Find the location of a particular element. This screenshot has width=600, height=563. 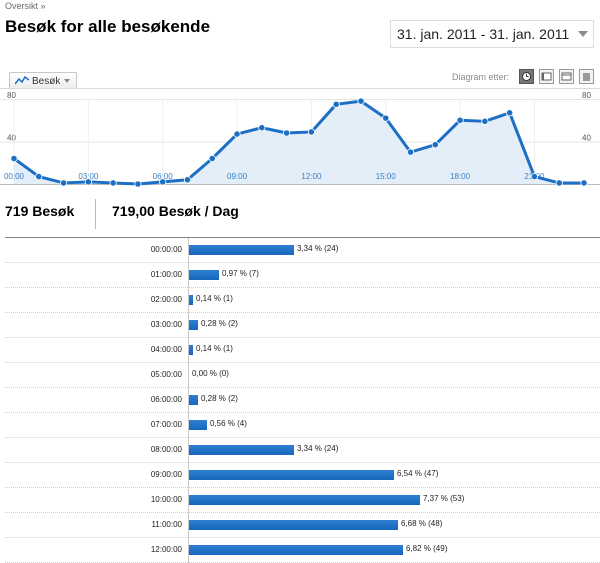

table-top-border is located at coordinates (302, 237).